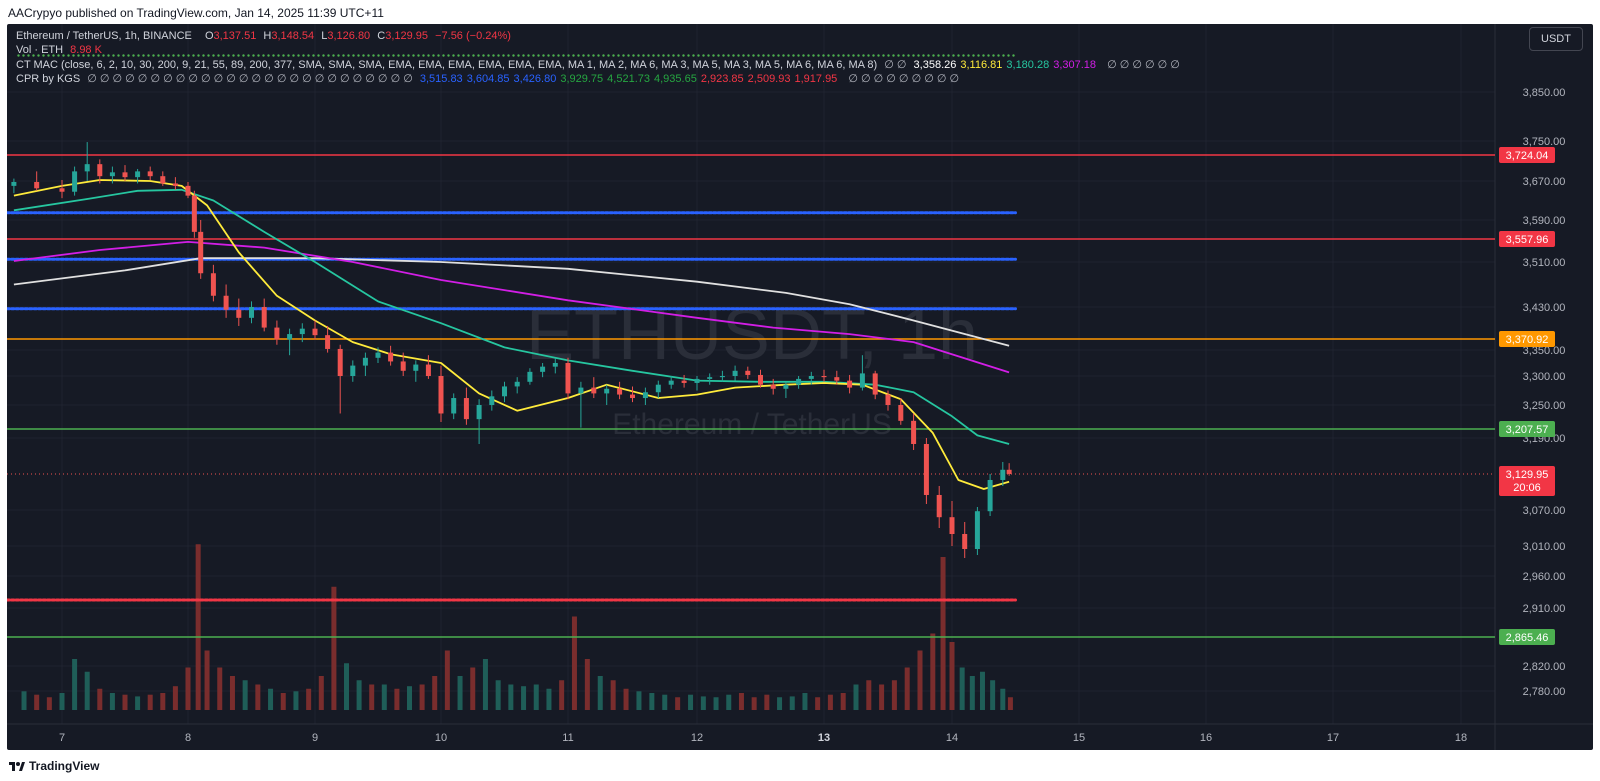  Describe the element at coordinates (763, 738) in the screenshot. I see `time-axis: 7 8 9 10 11 12 13 14 15 16 17 18` at that location.